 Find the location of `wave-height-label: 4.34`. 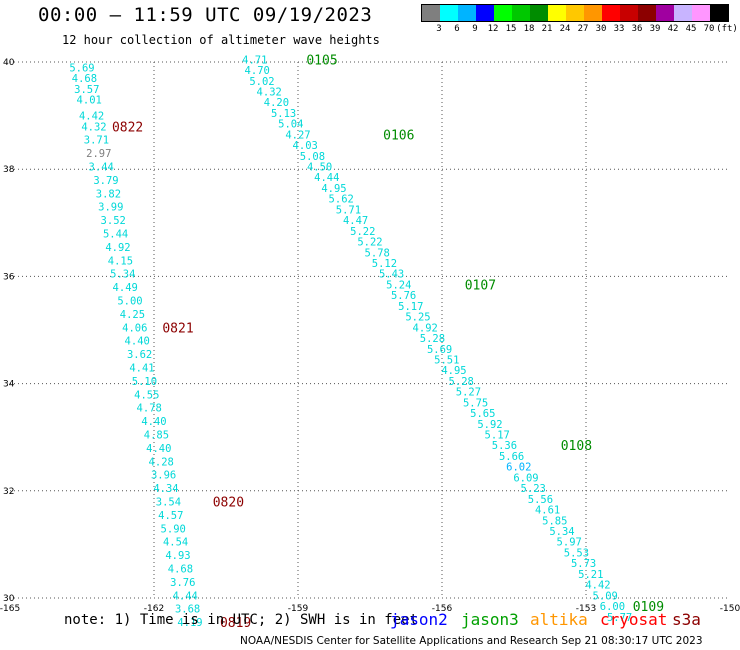

wave-height-label: 4.34 is located at coordinates (165, 489).